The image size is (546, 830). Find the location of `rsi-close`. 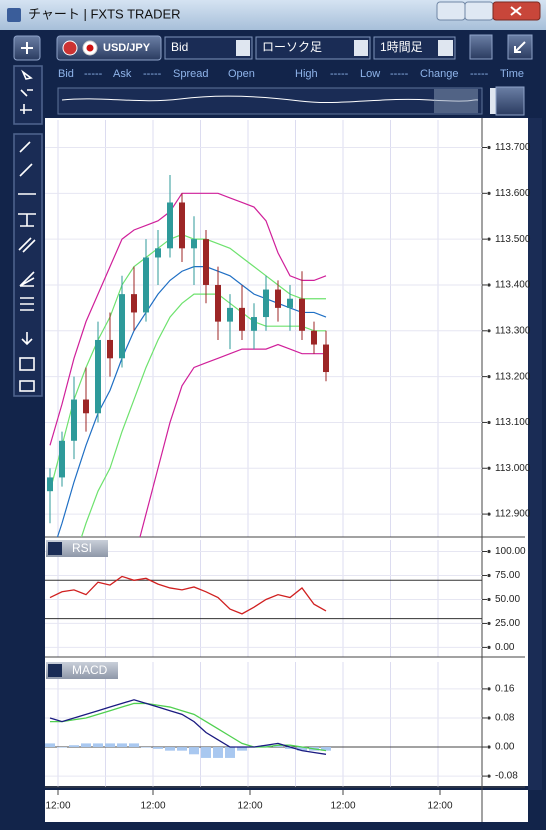

rsi-close is located at coordinates (55, 548).